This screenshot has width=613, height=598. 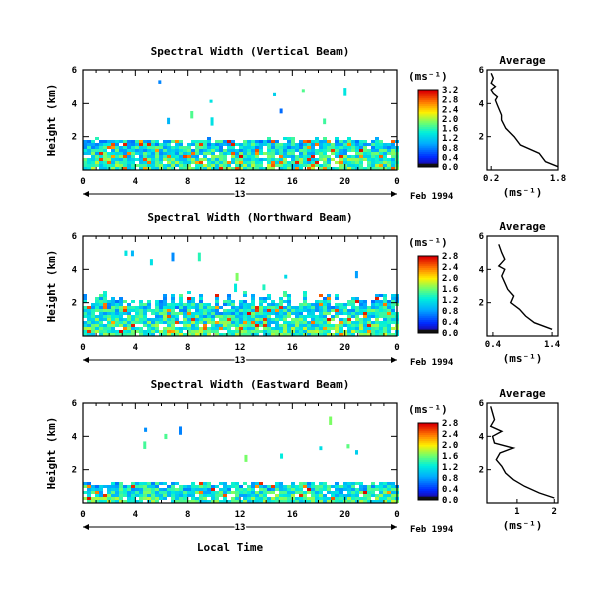 I want to click on date-label: Feb 1994, so click(x=432, y=197).